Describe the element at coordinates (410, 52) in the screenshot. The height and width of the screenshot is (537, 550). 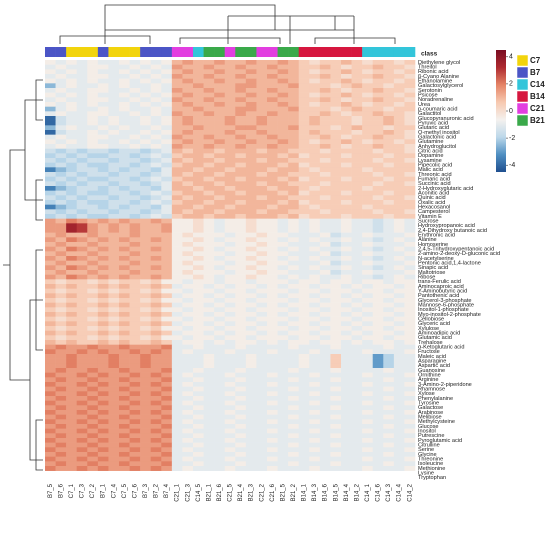
I see `class-bar-cell` at that location.